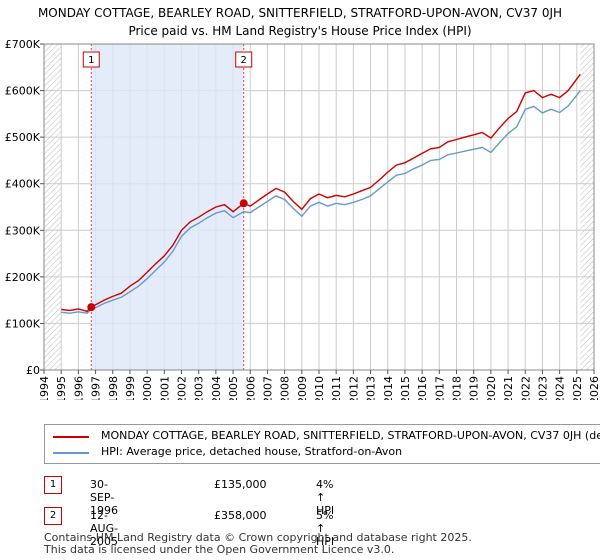 The image size is (600, 560). What do you see at coordinates (78, 388) in the screenshot?
I see `x-tick-label: 1996` at bounding box center [78, 388].